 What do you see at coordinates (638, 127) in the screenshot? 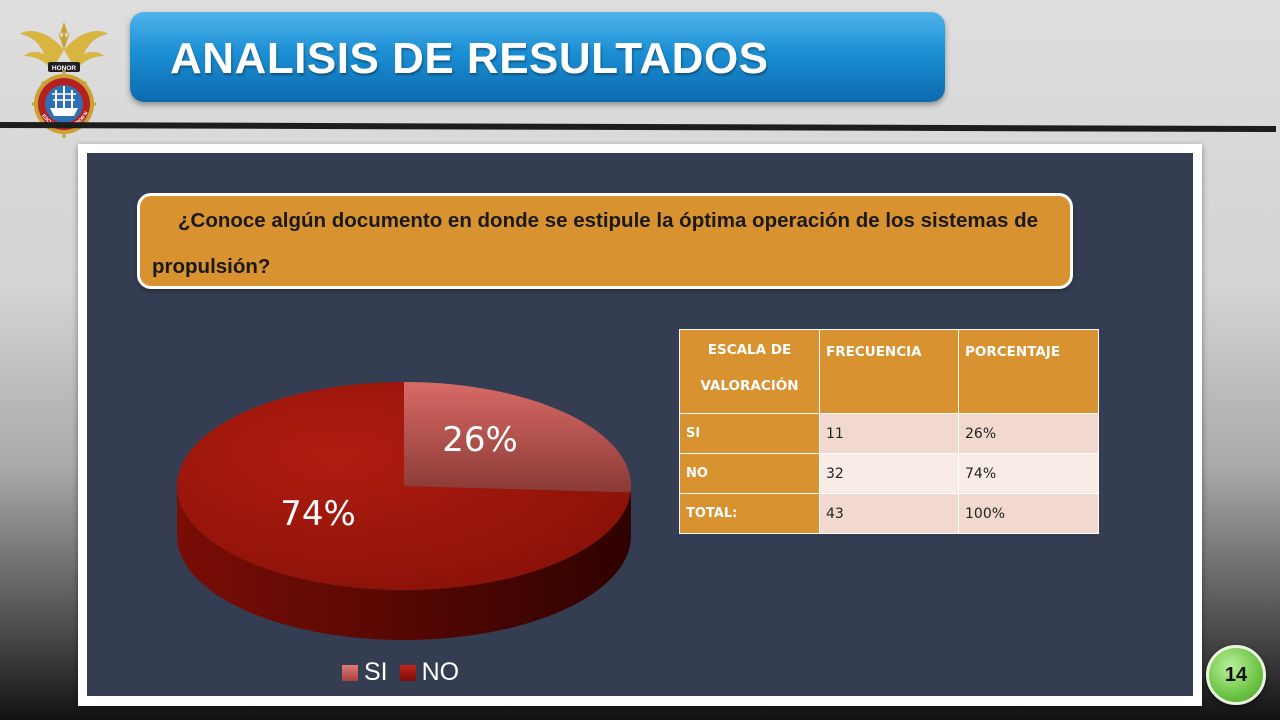
I see `header-divider` at bounding box center [638, 127].